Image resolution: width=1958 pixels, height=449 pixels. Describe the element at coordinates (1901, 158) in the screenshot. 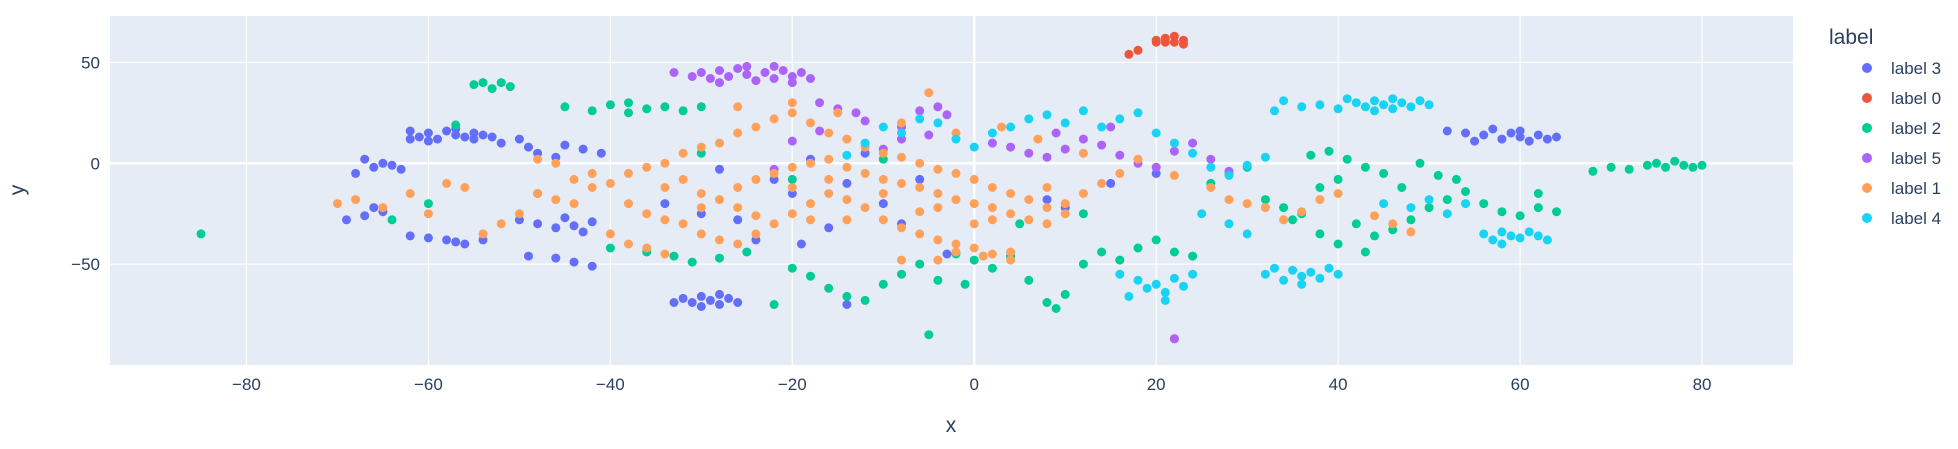

I see `legend-item: label 5` at that location.